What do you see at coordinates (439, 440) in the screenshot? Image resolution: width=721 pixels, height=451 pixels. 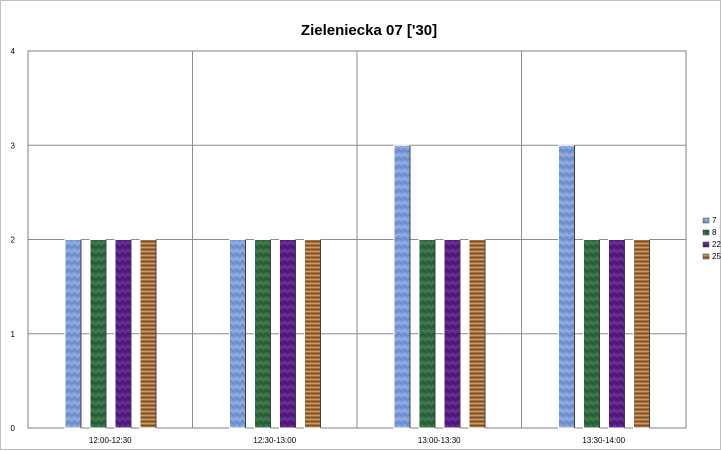 I see `x-tick-label: 13:00-13:30` at bounding box center [439, 440].